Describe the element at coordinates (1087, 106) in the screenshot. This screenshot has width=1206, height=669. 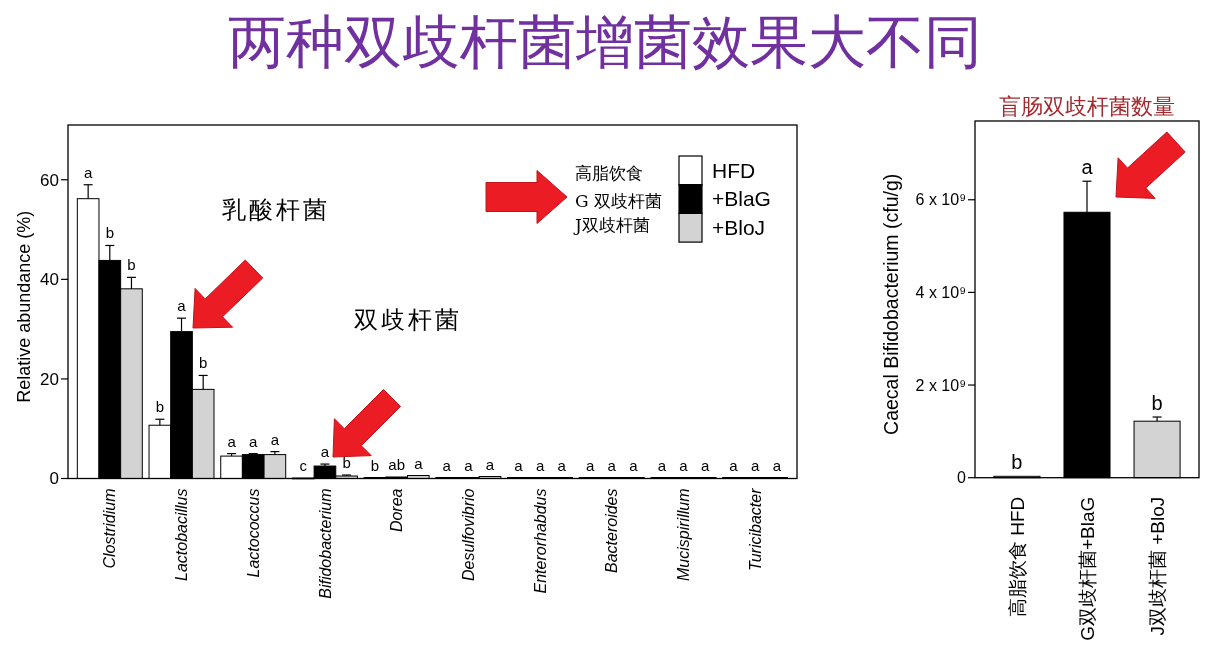
I see `chart-title: 盲肠双歧杆菌数量` at that location.